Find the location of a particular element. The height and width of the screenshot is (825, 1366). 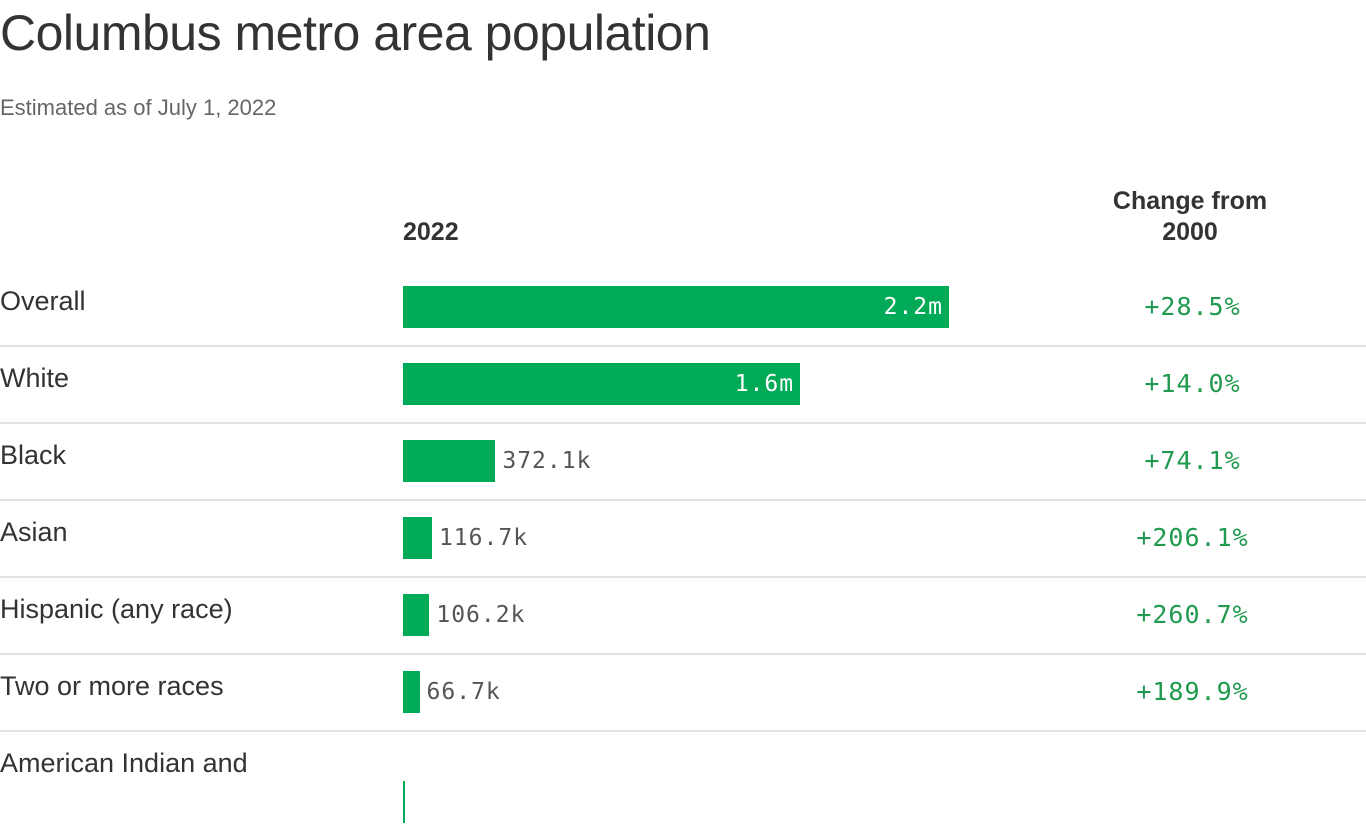

table-row: Black 372.1k +74.1% is located at coordinates (683, 478).